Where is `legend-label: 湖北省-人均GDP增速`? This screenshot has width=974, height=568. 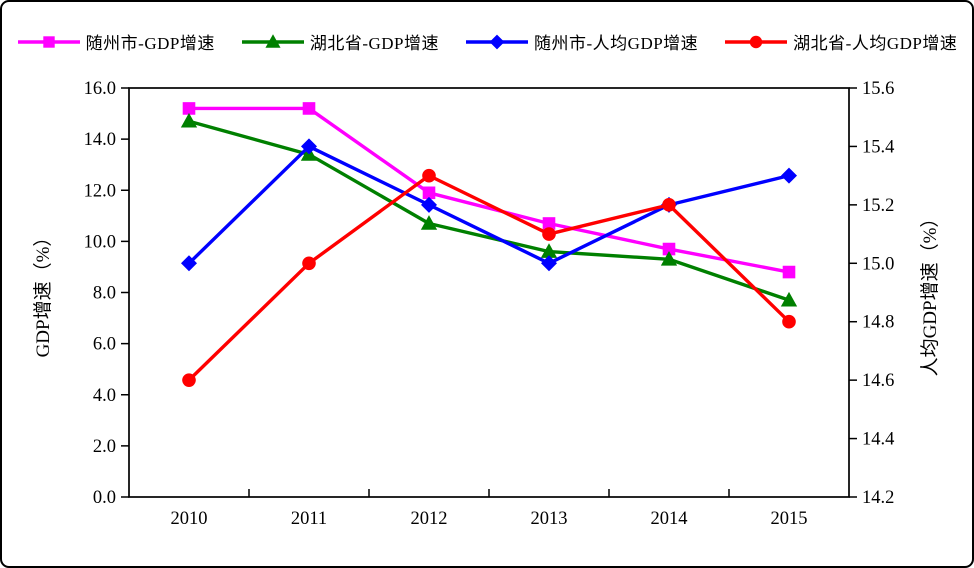
legend-label: 湖北省-人均GDP增速 is located at coordinates (875, 43).